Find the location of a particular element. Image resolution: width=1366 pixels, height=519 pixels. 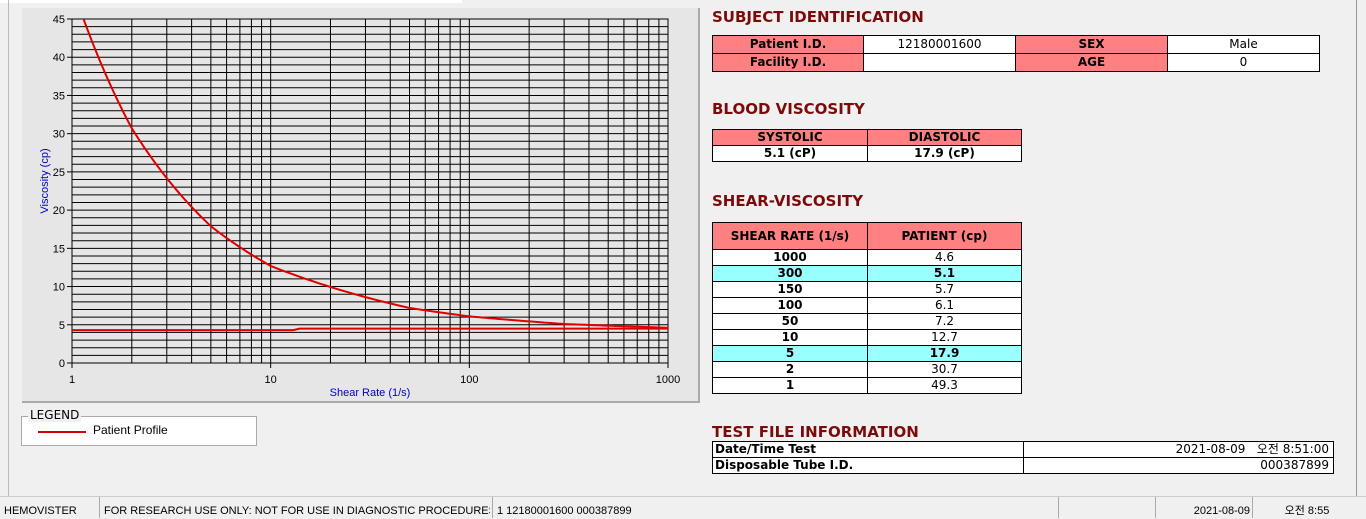

shear-rate-cell: 10 is located at coordinates (790, 337).